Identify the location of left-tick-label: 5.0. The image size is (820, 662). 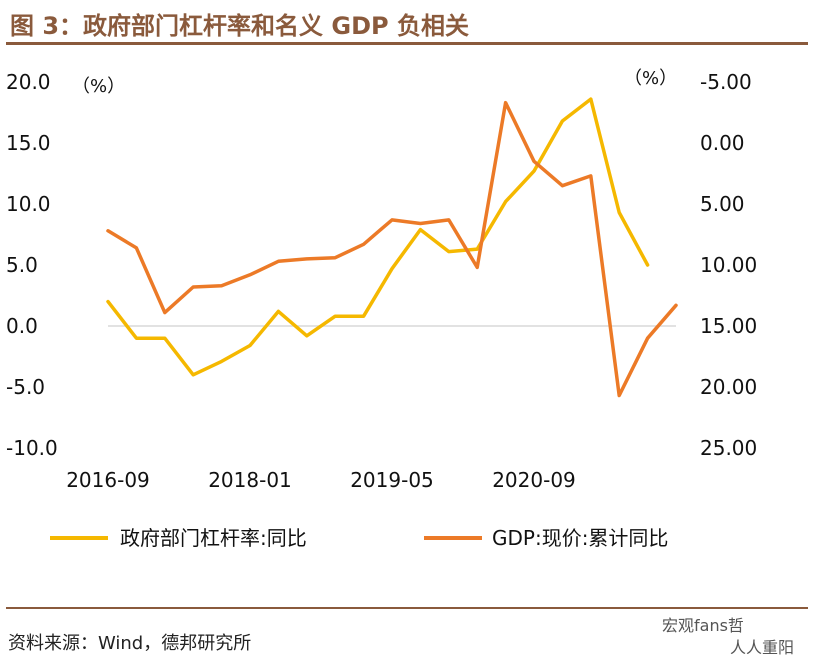
(22, 265).